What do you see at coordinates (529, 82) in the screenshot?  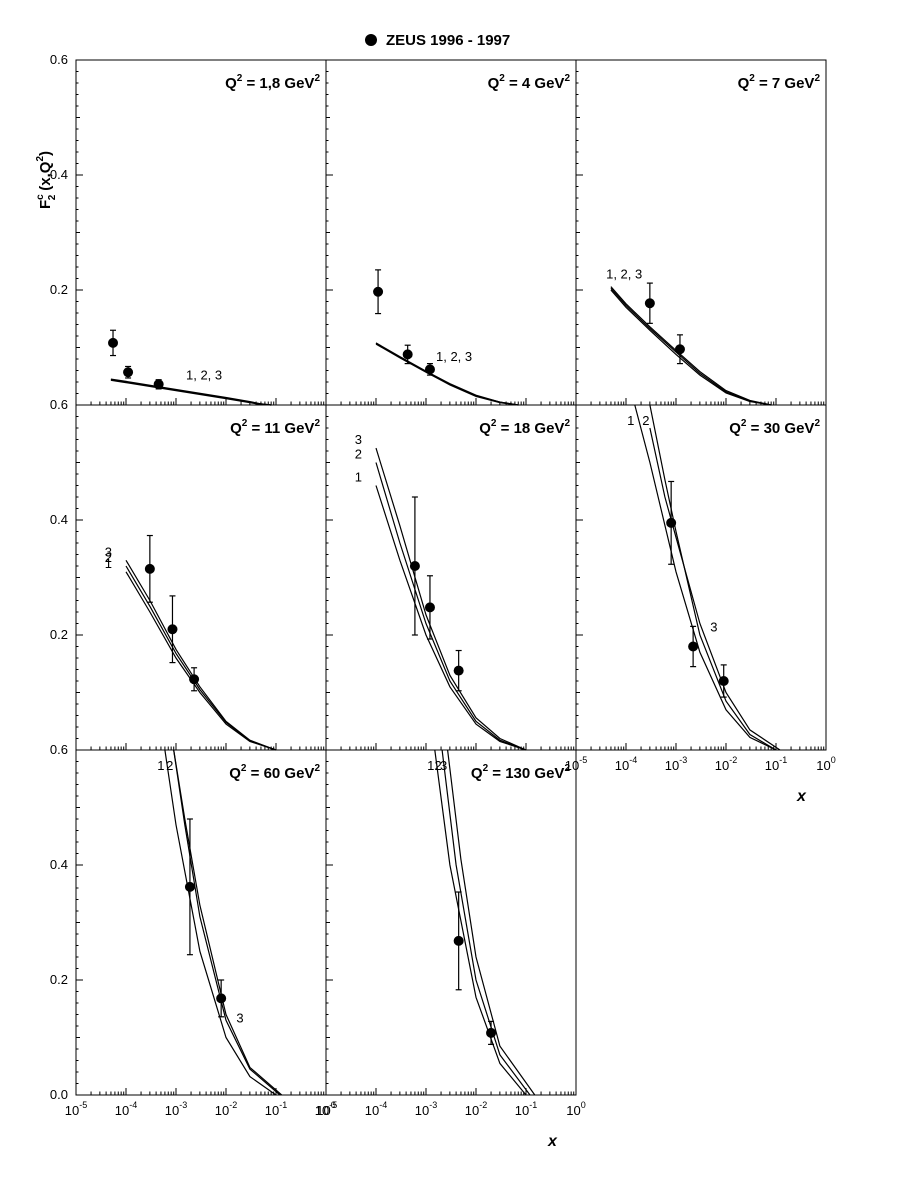 I see `panel-title: Q2 = 4 GeV2` at bounding box center [529, 82].